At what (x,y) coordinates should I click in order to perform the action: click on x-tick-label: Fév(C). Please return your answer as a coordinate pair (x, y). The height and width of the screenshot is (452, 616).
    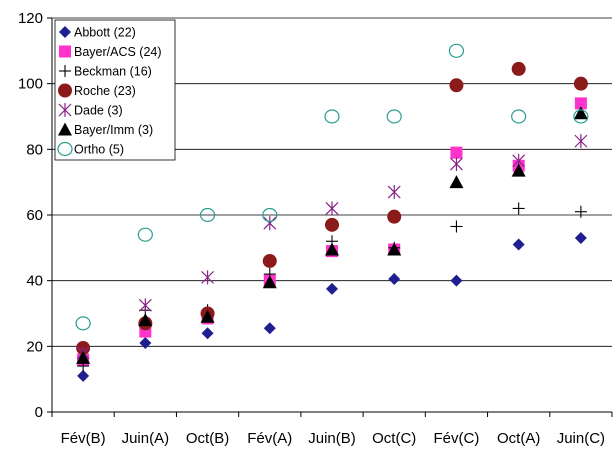
    Looking at the image, I should click on (457, 438).